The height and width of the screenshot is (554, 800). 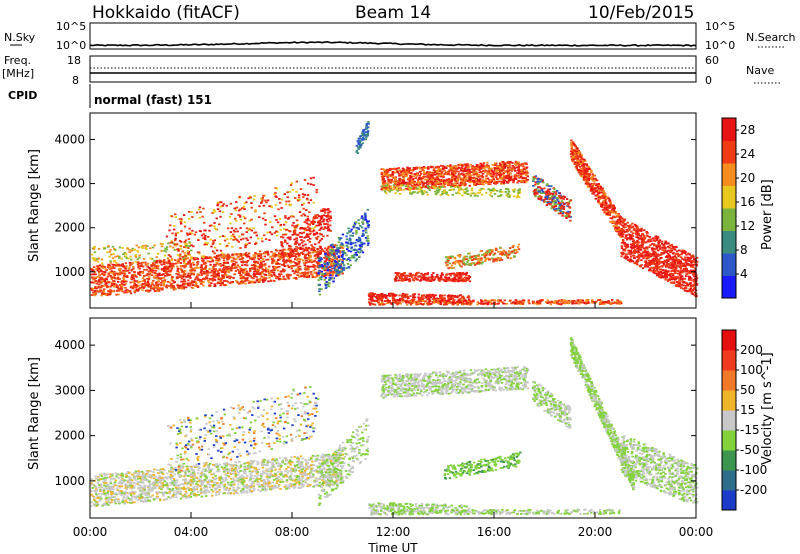 I want to click on xtick-label-3: 12:00, so click(x=393, y=532).